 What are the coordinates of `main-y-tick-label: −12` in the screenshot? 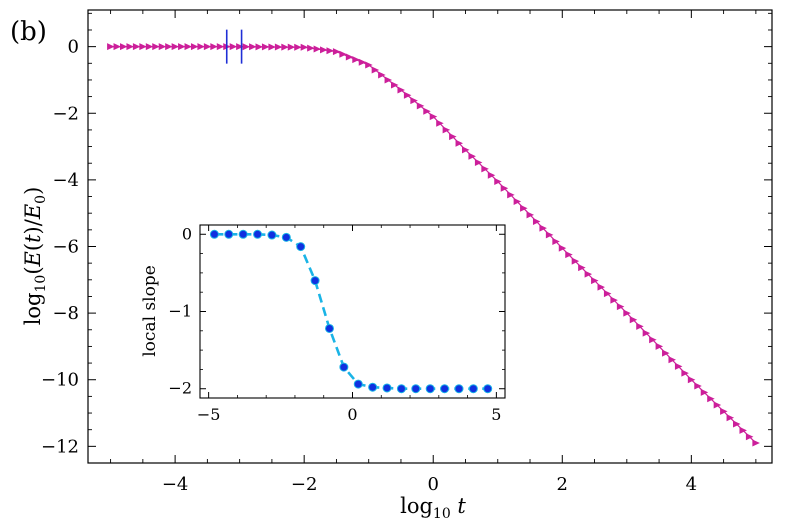 It's located at (60, 446).